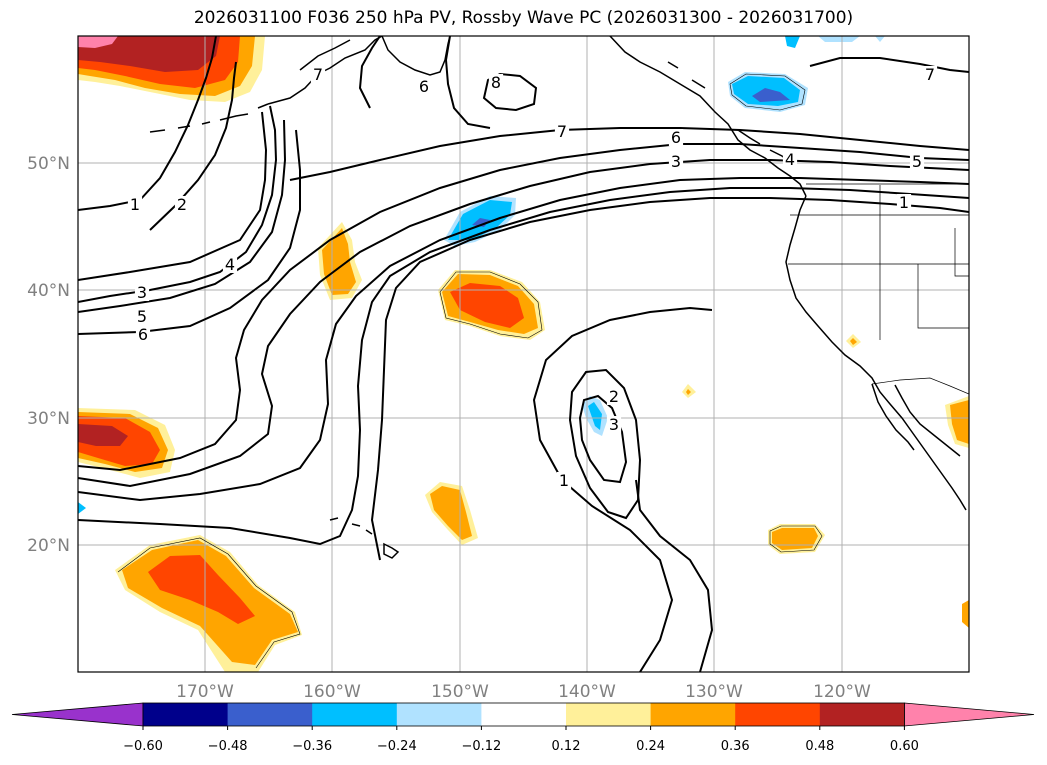  I want to click on lat-label-20n: 20°N, so click(48, 546).